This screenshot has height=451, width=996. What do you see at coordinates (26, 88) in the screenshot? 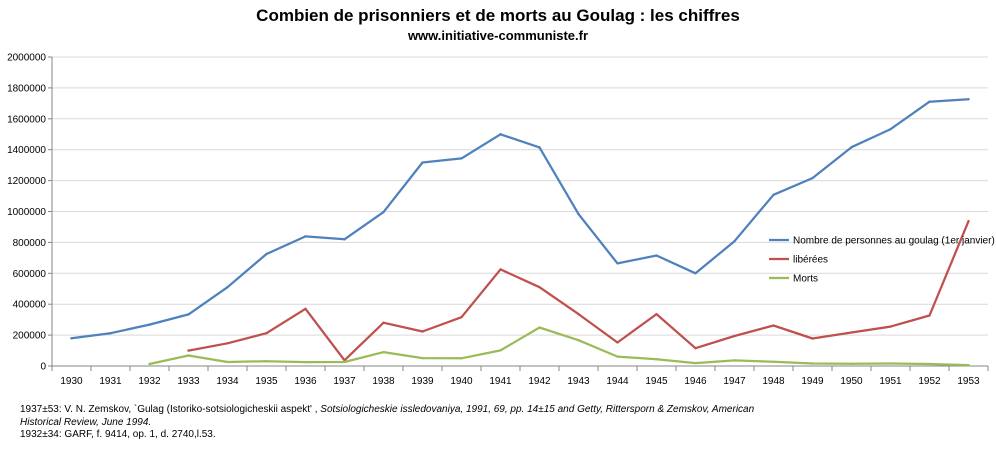
I see `y-tick-label: 1800000` at bounding box center [26, 88].